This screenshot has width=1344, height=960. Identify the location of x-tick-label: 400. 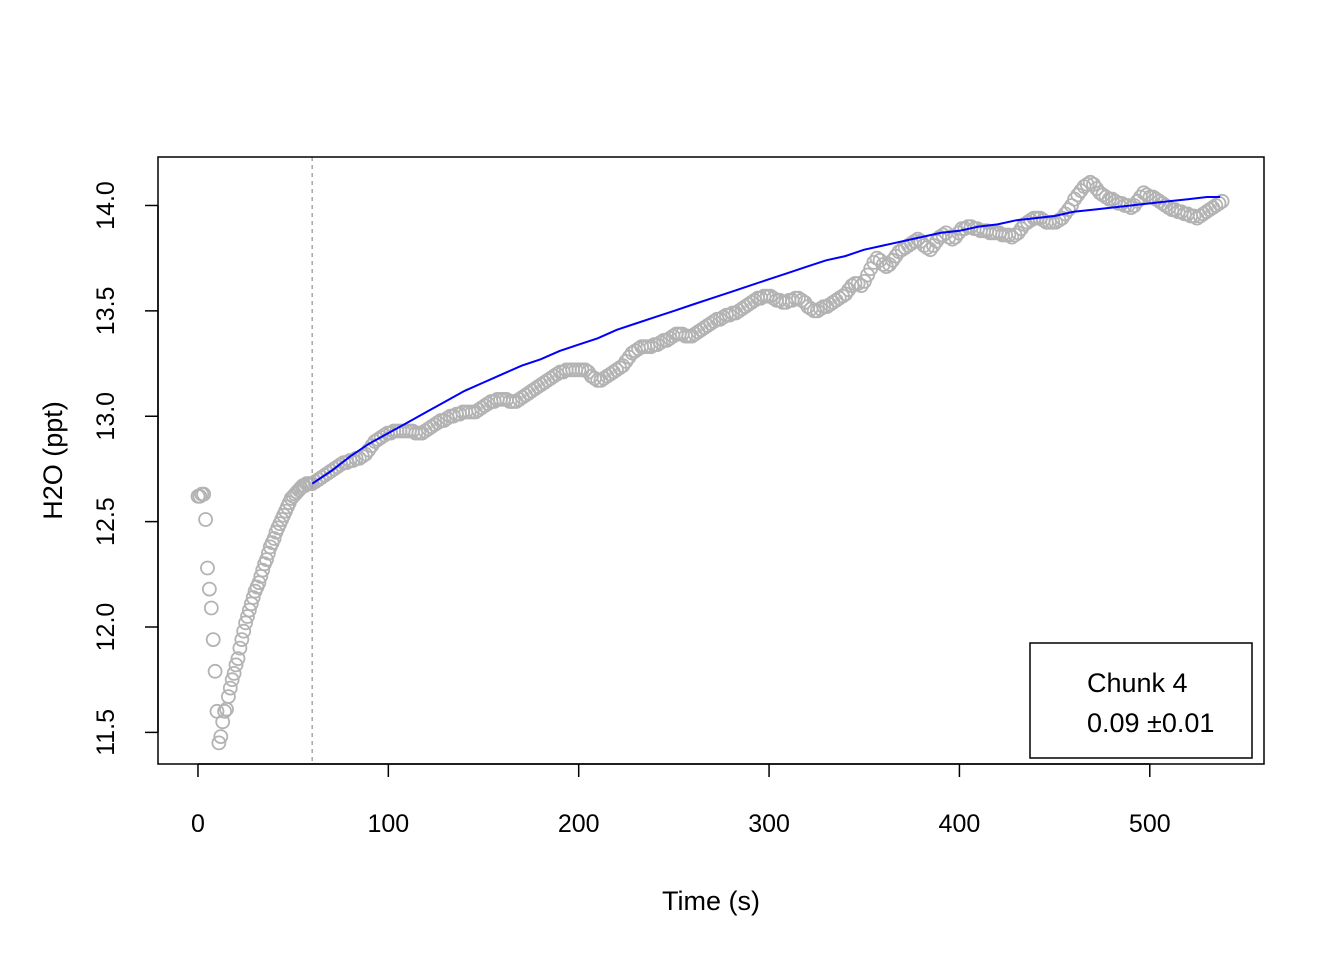
(960, 824).